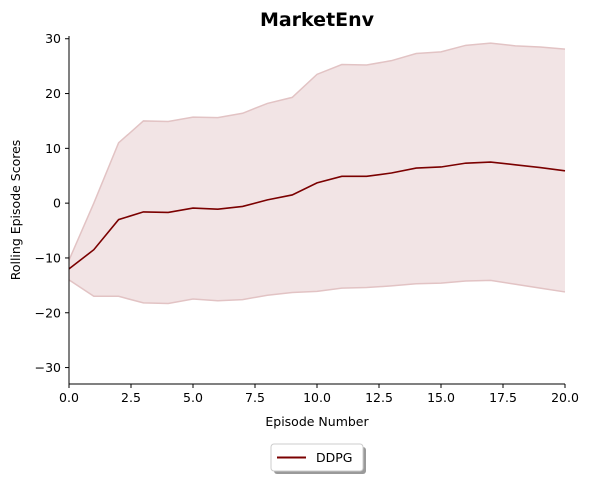 This screenshot has width=589, height=480. Describe the element at coordinates (441, 397) in the screenshot. I see `x-tick-label: 15.0` at that location.